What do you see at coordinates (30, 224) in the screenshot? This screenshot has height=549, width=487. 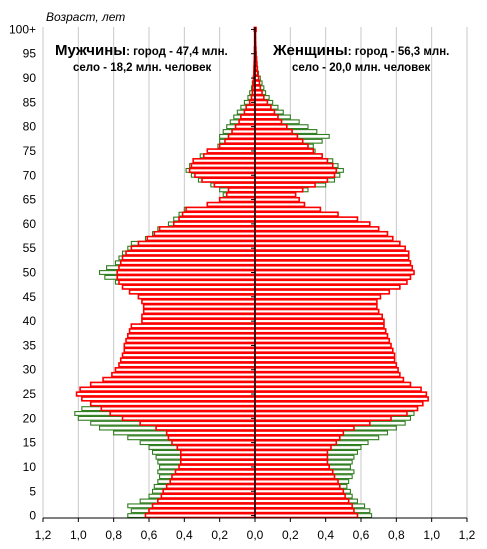 I see `y-tick-label: 60` at bounding box center [30, 224].